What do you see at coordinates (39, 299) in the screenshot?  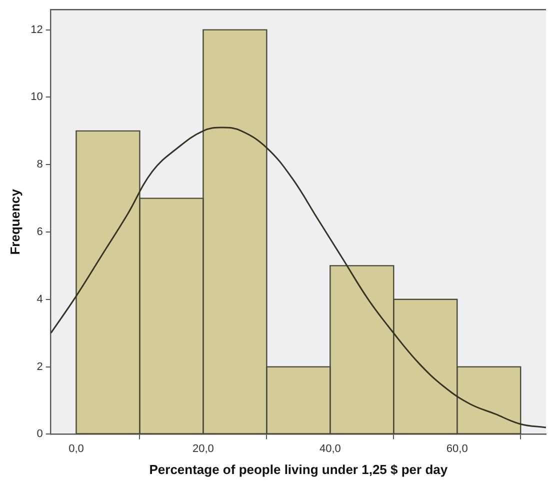 I see `y-tick-label: 4` at bounding box center [39, 299].